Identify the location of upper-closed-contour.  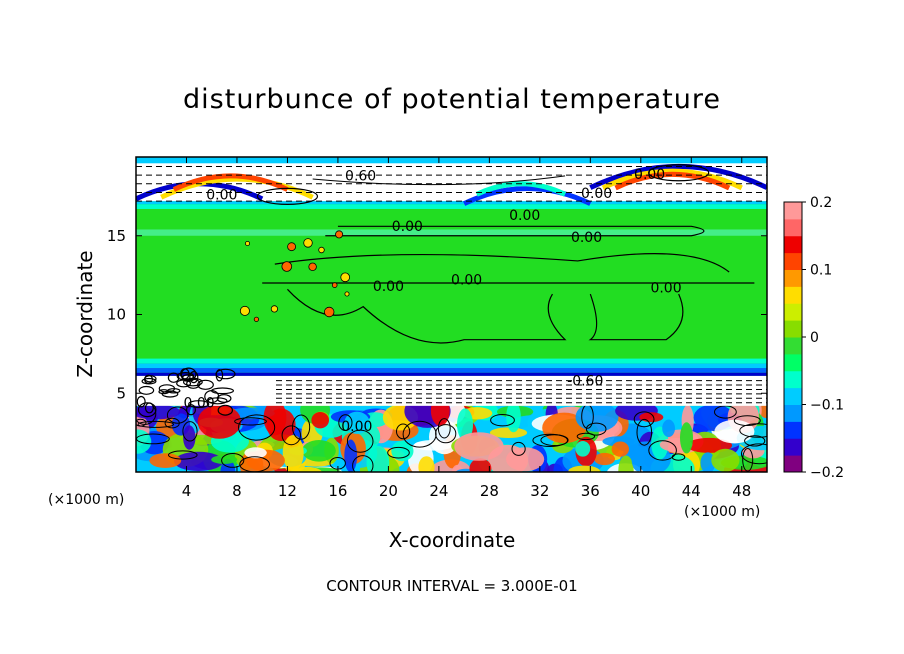
(679, 173).